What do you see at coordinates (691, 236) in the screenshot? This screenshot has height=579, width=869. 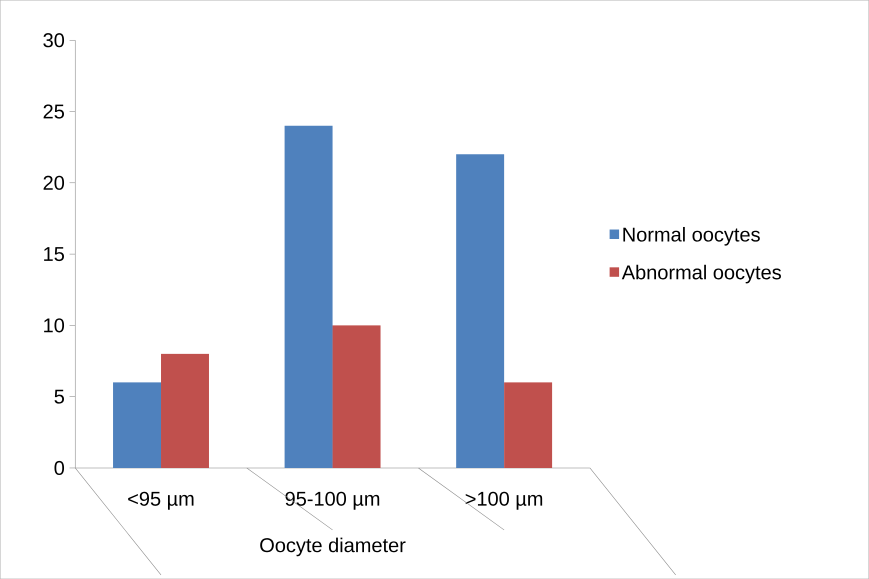 I see `legend-label: Normal oocytes` at bounding box center [691, 236].